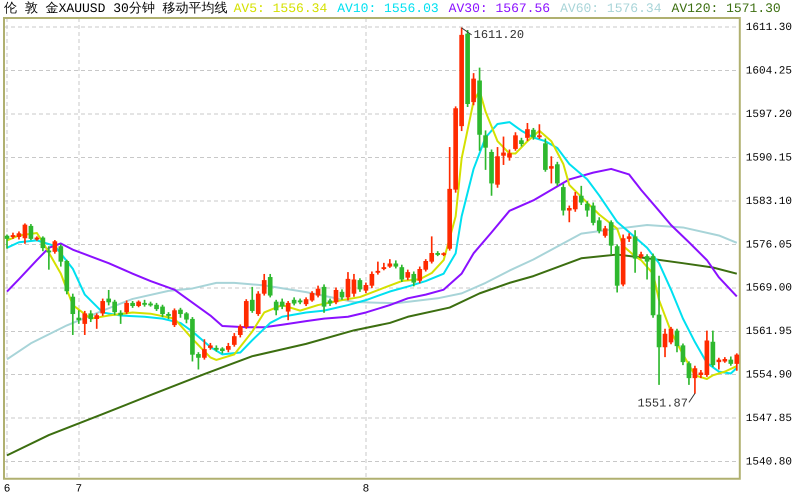  I want to click on annotation: 1611.20, so click(499, 35).